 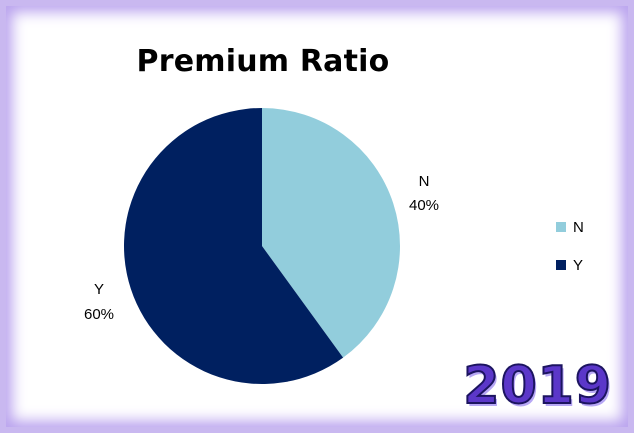 What do you see at coordinates (578, 265) in the screenshot?
I see `legend-label-y: Y` at bounding box center [578, 265].